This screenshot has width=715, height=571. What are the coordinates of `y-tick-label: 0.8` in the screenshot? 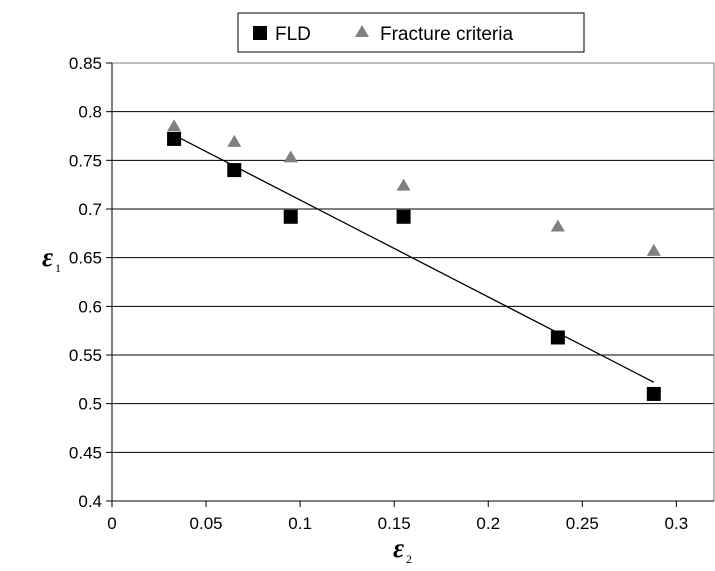 It's located at (90, 112).